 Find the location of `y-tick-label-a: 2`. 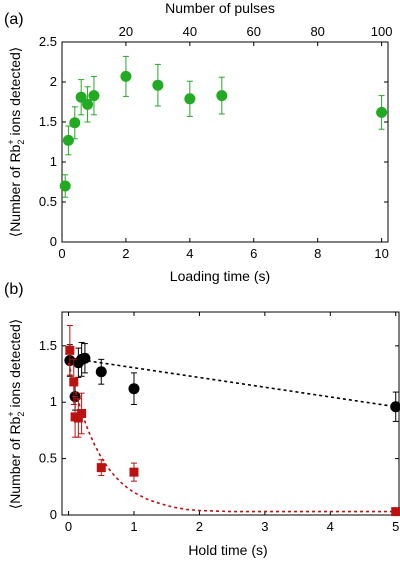

y-tick-label-a: 2 is located at coordinates (53, 81).